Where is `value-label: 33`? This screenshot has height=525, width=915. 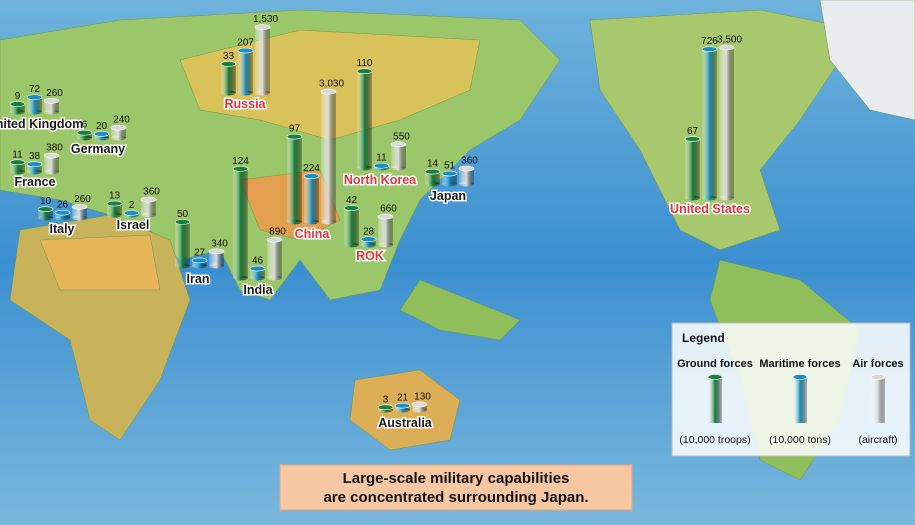 value-label: 33 is located at coordinates (229, 56).